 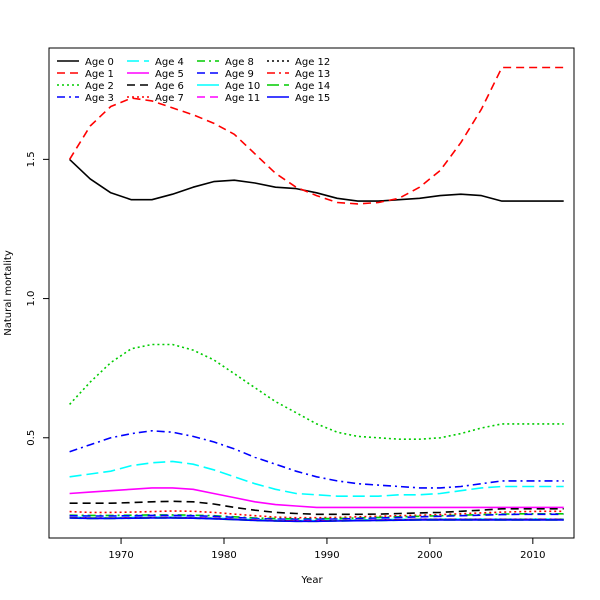 I want to click on legend-label: Age 15, so click(x=312, y=98).